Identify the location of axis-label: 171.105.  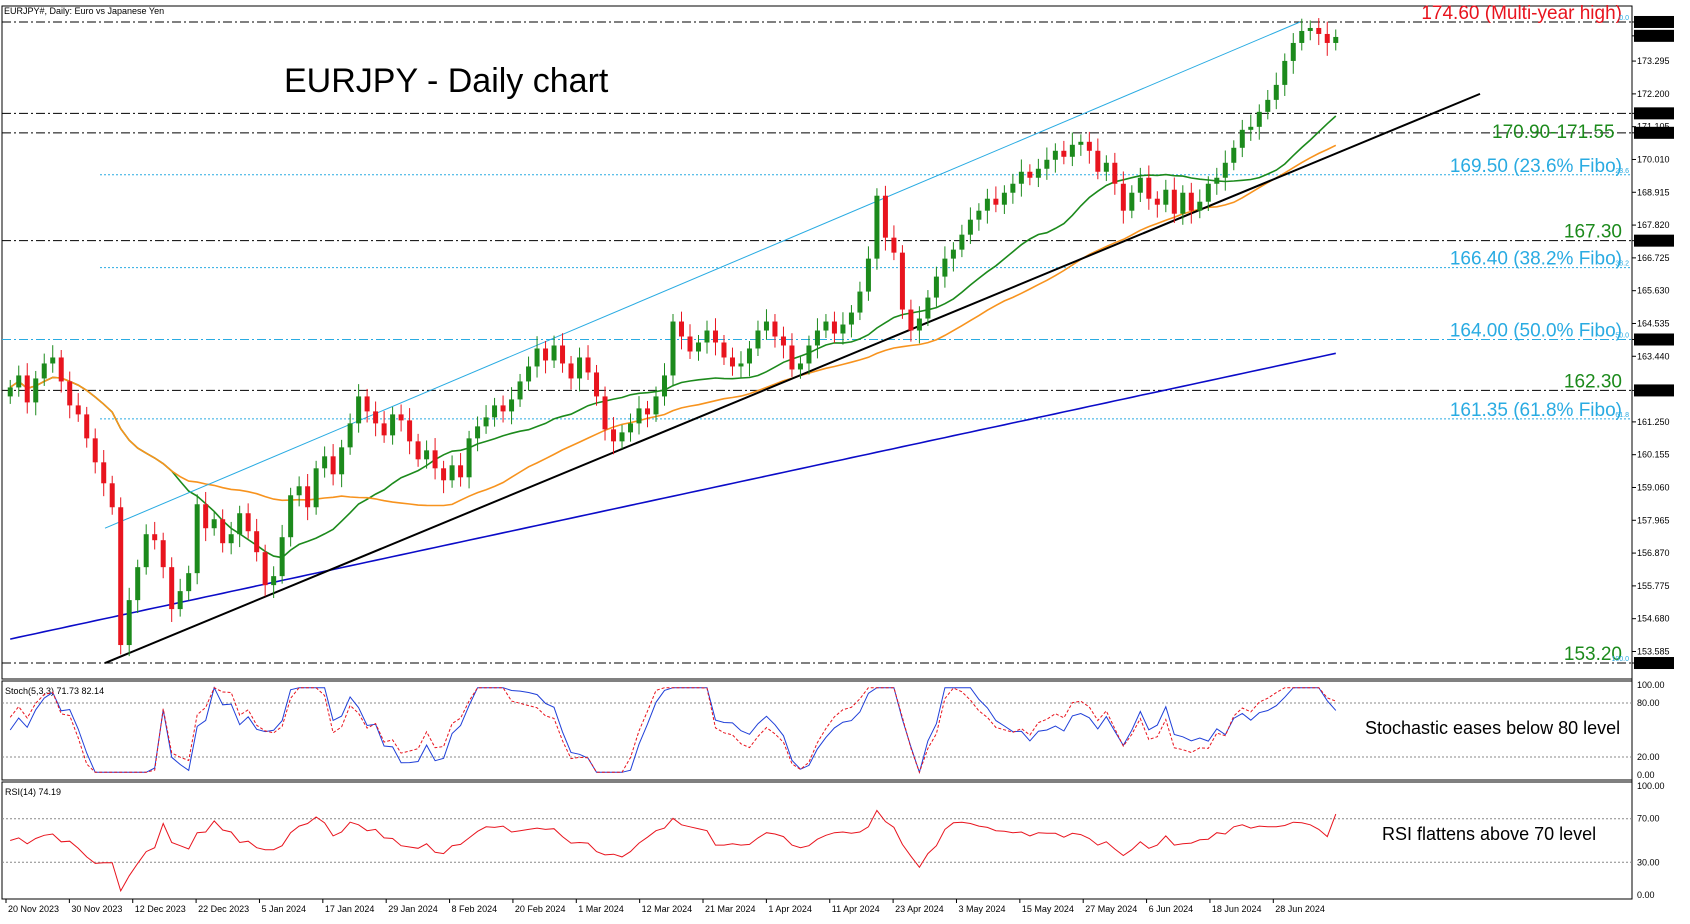
(1653, 127).